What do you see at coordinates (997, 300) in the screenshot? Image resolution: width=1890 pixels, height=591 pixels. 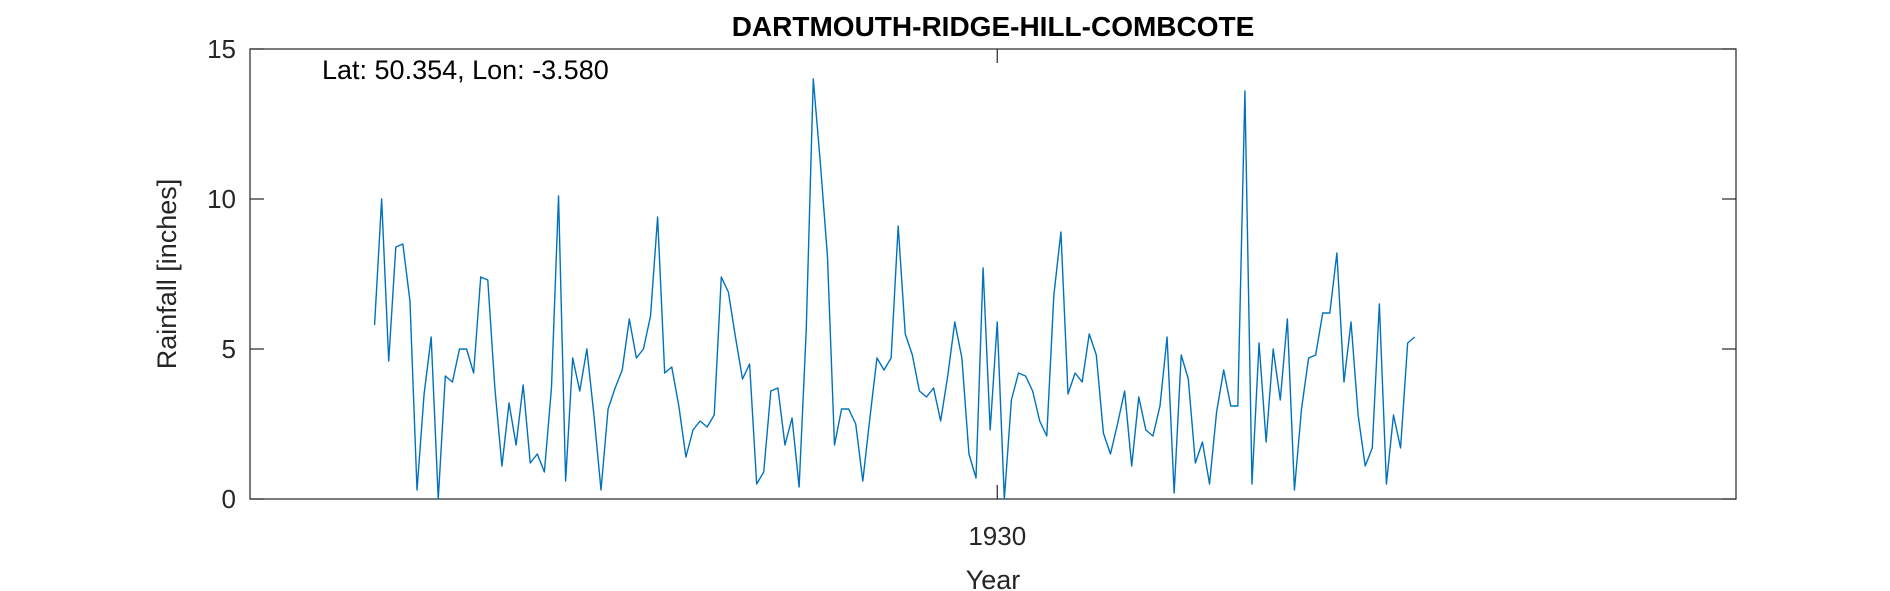 I see `x-axis: 1930` at bounding box center [997, 300].